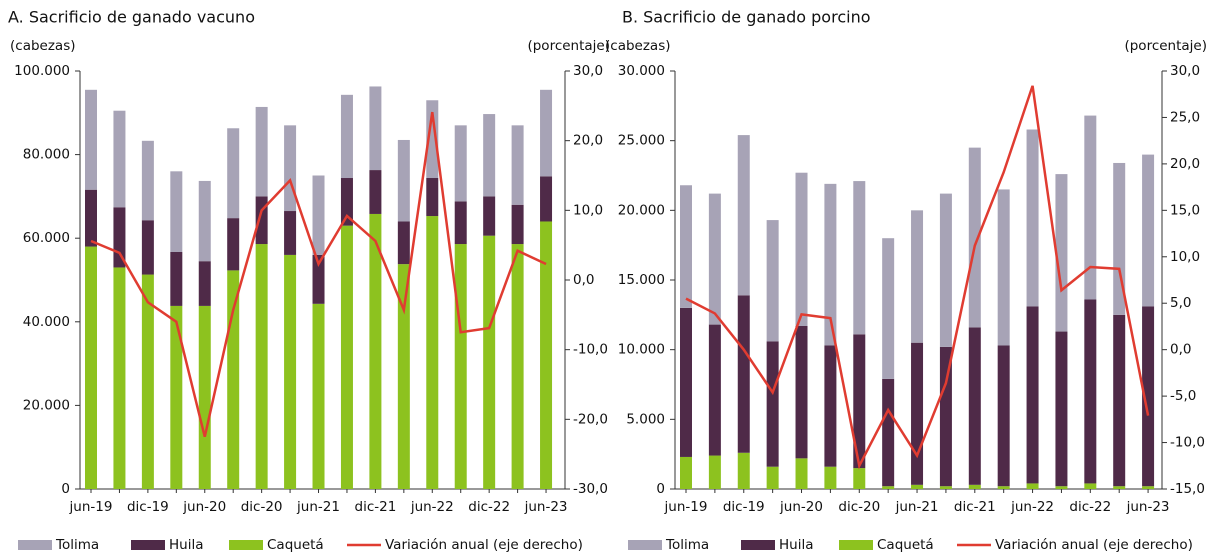  I want to click on y2-axis-label: (porcentaje), so click(1165, 46).